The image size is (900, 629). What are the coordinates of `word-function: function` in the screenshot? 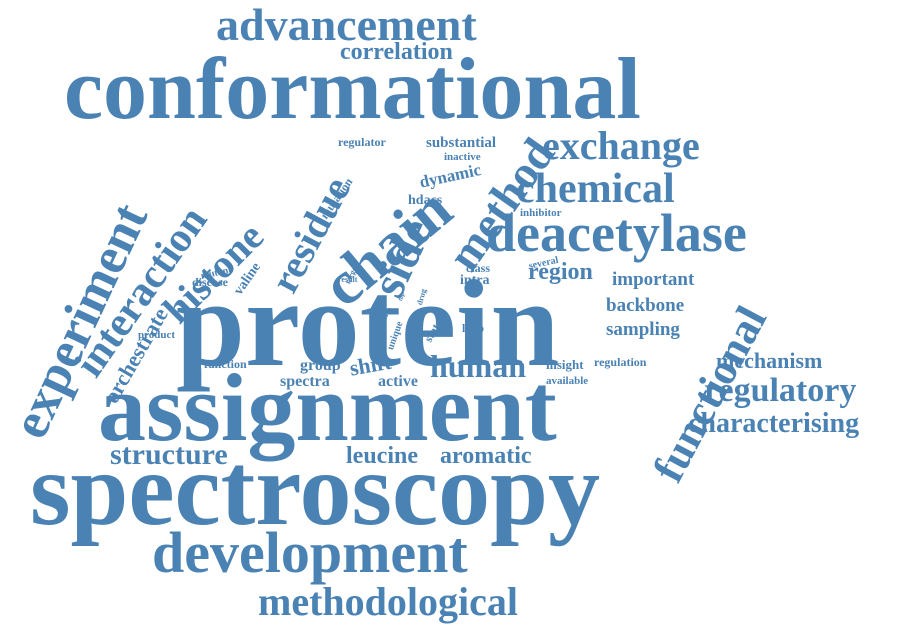 It's located at (225, 364).